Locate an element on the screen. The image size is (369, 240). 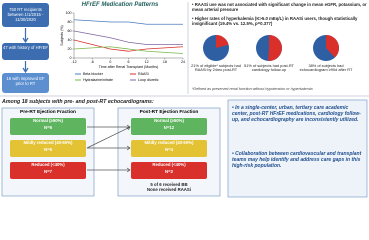
x-tick-label: 0 is located at coordinates (110, 62).